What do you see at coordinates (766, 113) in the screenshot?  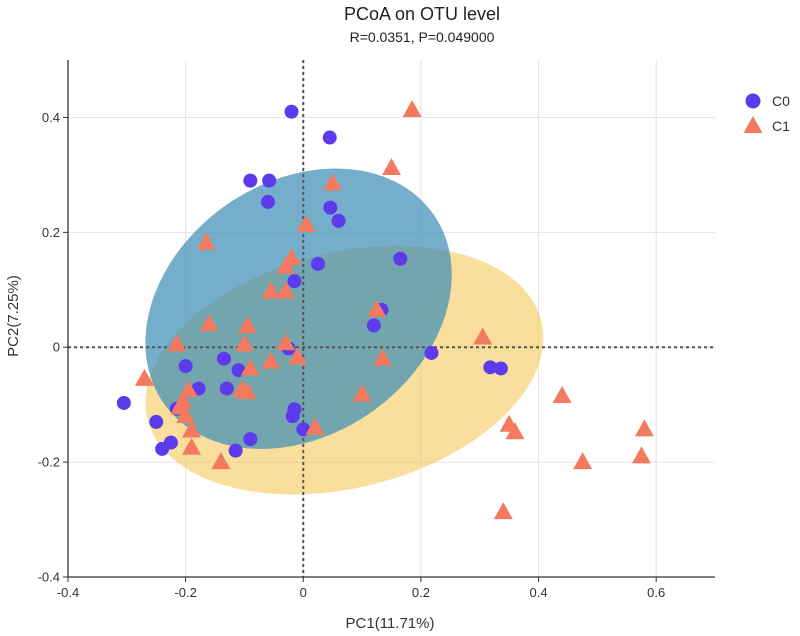 I see `legend: C0 C1` at bounding box center [766, 113].